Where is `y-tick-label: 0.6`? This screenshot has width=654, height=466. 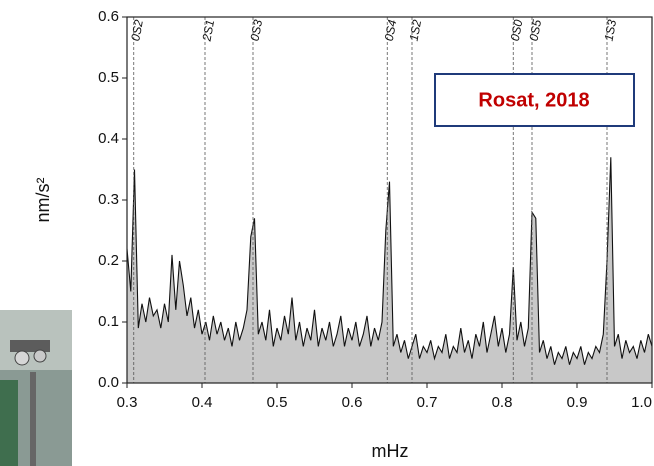
y-tick-label: 0.6 is located at coordinates (108, 16).